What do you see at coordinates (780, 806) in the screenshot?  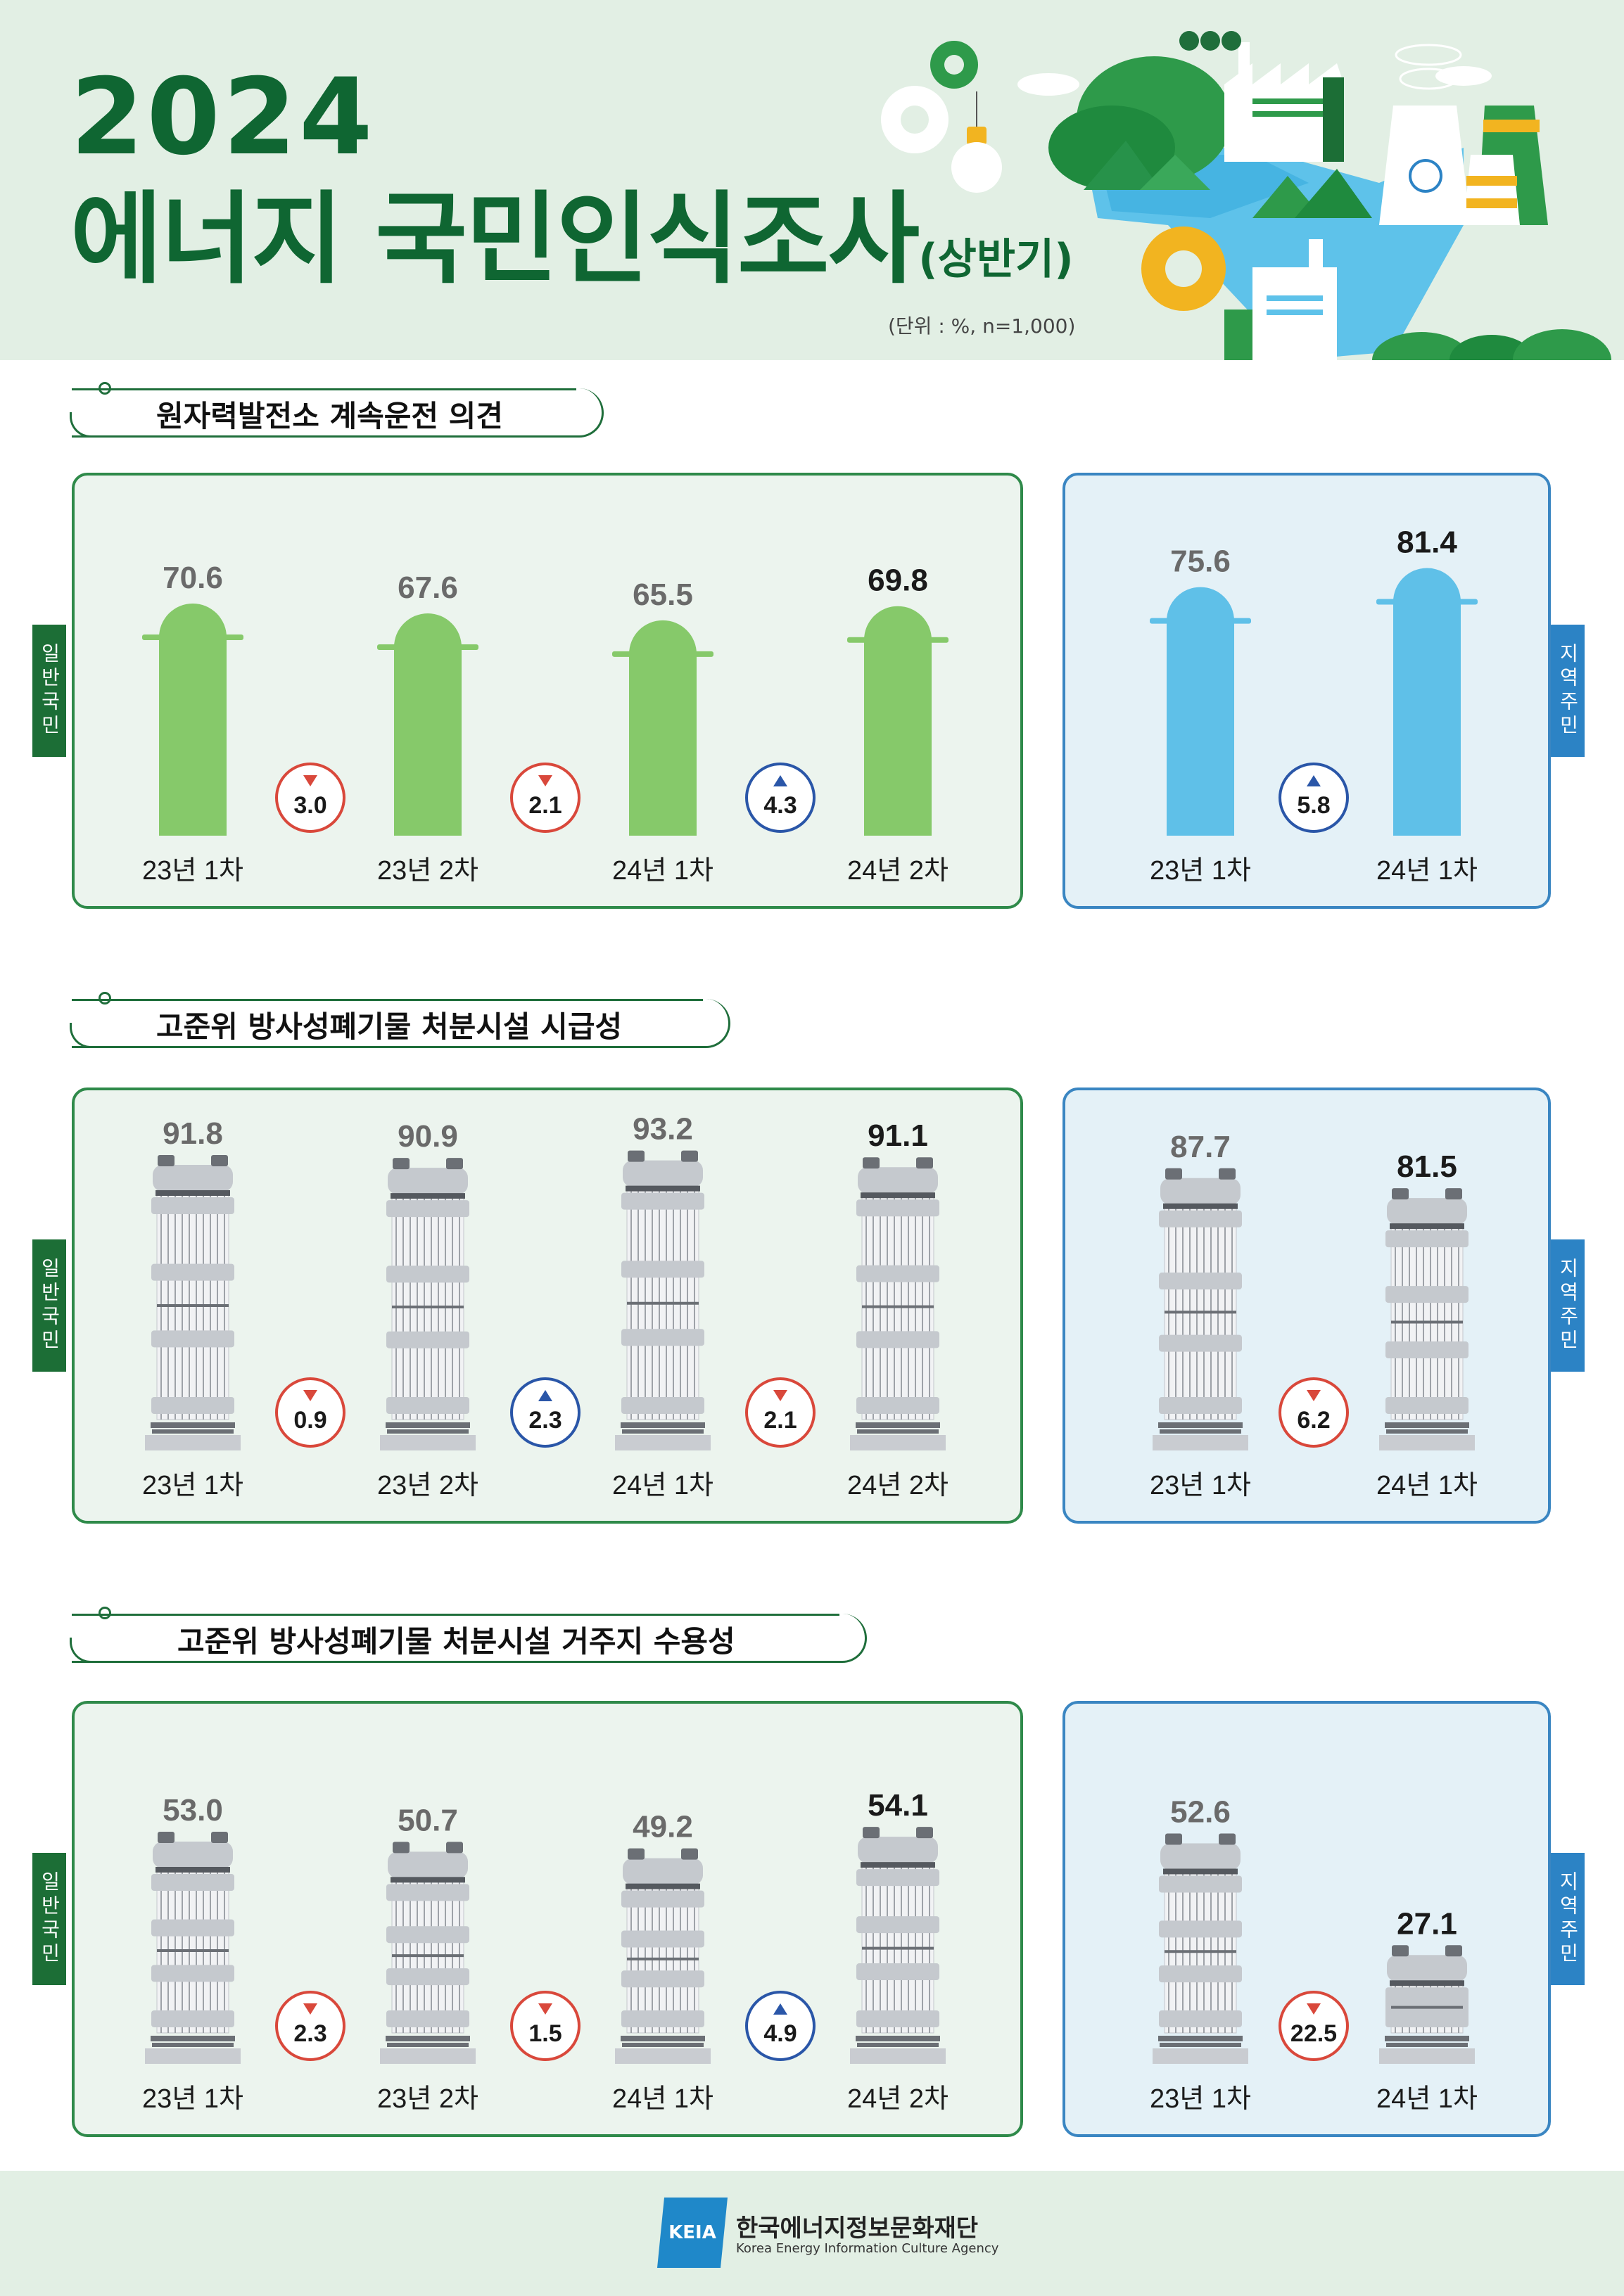 I see `s1-general-change-3-value: 4.3` at bounding box center [780, 806].